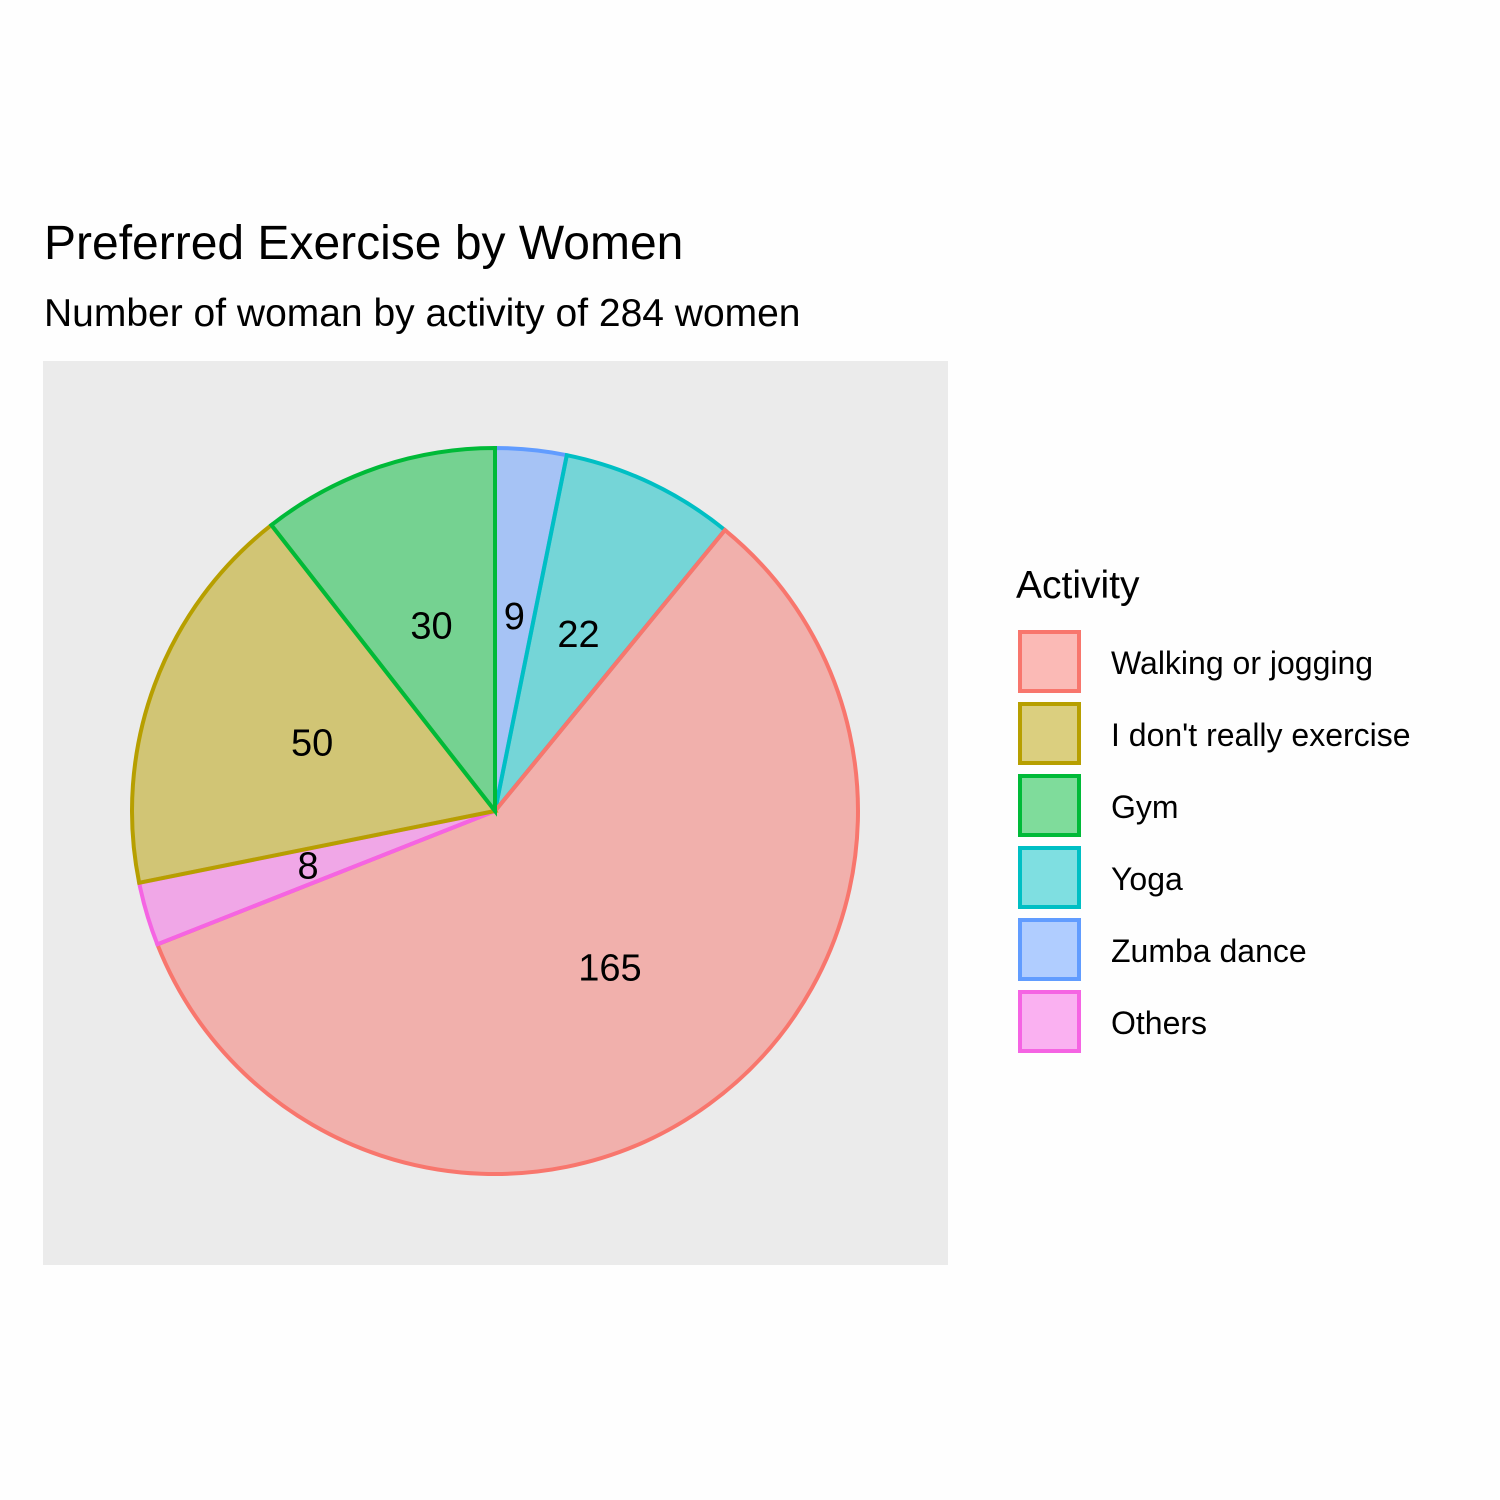 Image resolution: width=1500 pixels, height=1500 pixels. Describe the element at coordinates (610, 632) in the screenshot. I see `pie-slice-yoga` at that location.